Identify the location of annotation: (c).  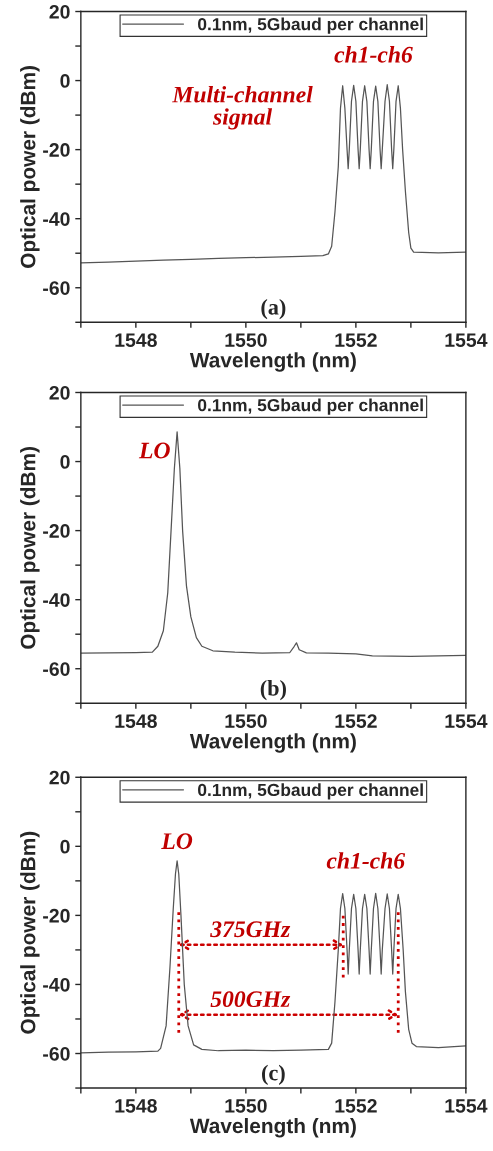
(273, 1074).